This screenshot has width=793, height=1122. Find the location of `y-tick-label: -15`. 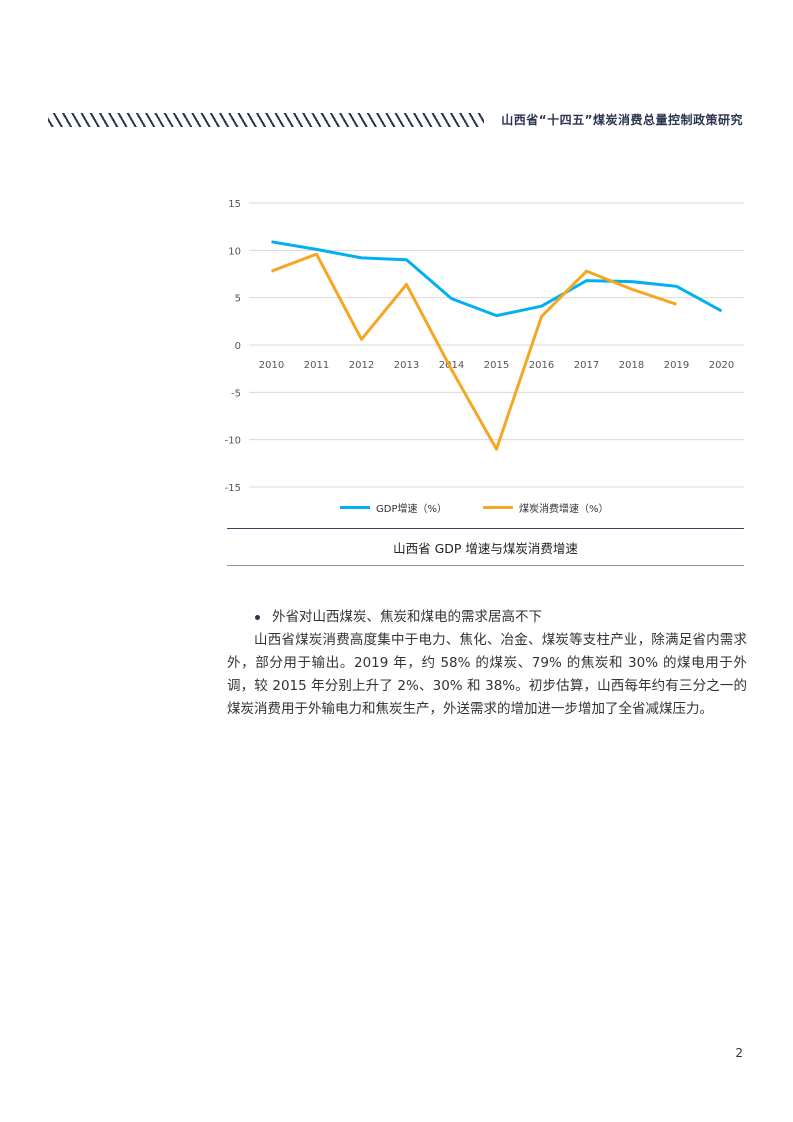

y-tick-label: -15 is located at coordinates (233, 488).